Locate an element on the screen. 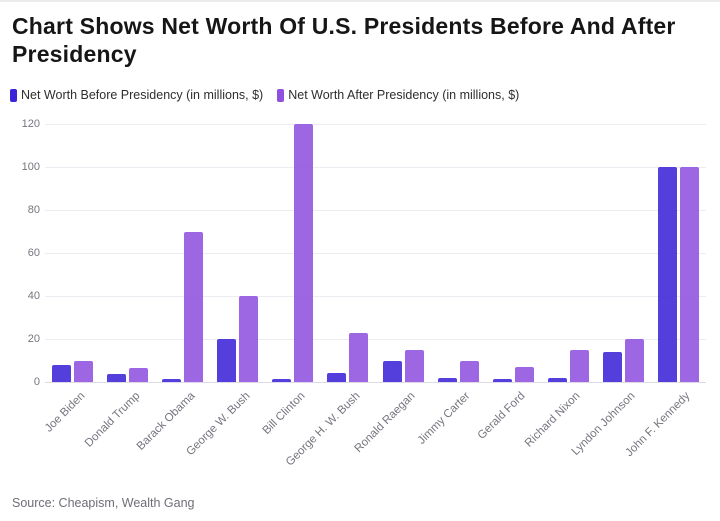  y-axis-tick-20: 20 is located at coordinates (33, 339).